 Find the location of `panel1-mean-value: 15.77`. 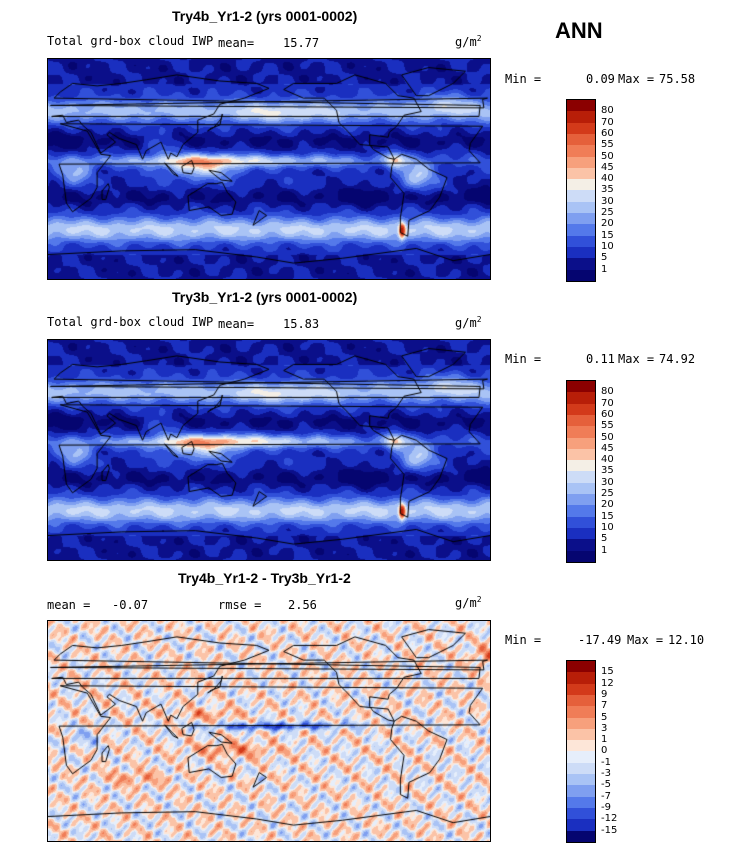

panel1-mean-value: 15.77 is located at coordinates (301, 43).